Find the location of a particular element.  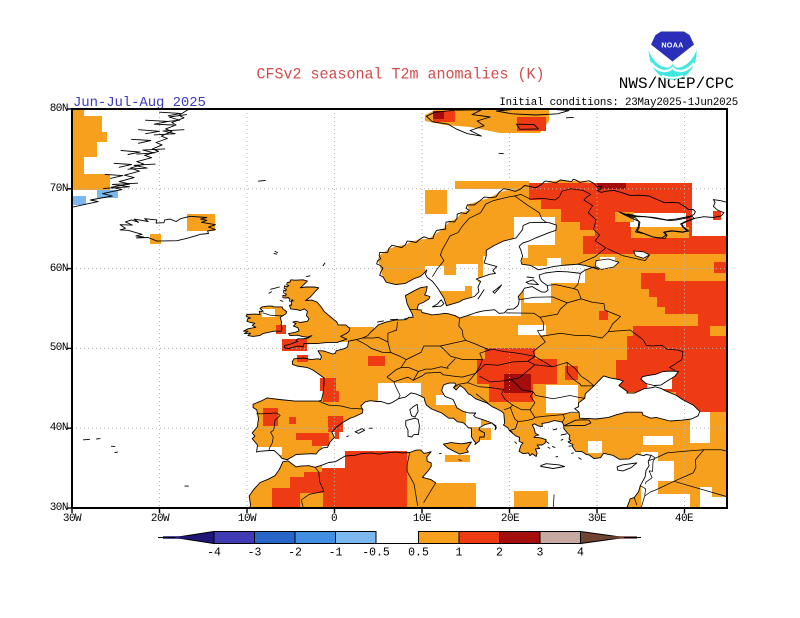

svg-text: -3 is located at coordinates (255, 553).